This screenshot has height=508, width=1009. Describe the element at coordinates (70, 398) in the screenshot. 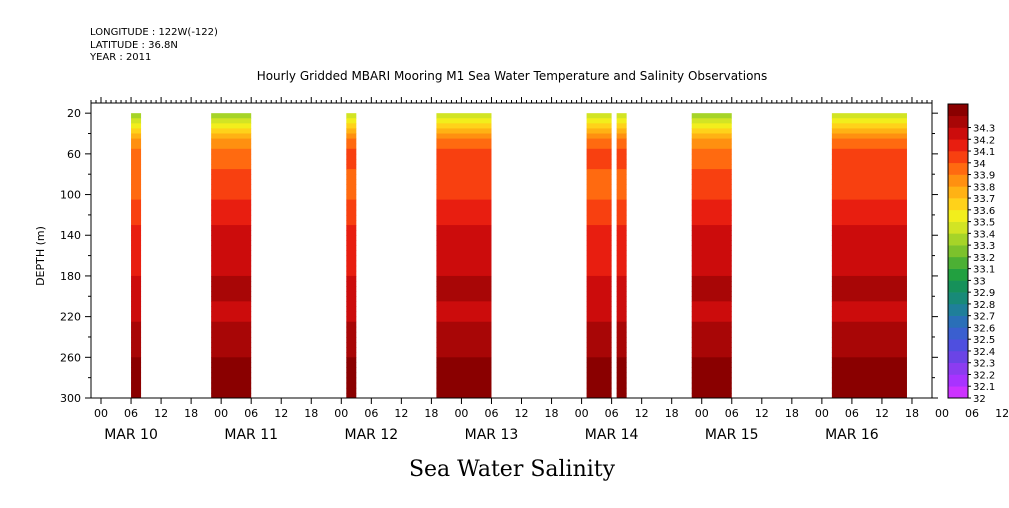

I see `y-tick-label: 300` at that location.